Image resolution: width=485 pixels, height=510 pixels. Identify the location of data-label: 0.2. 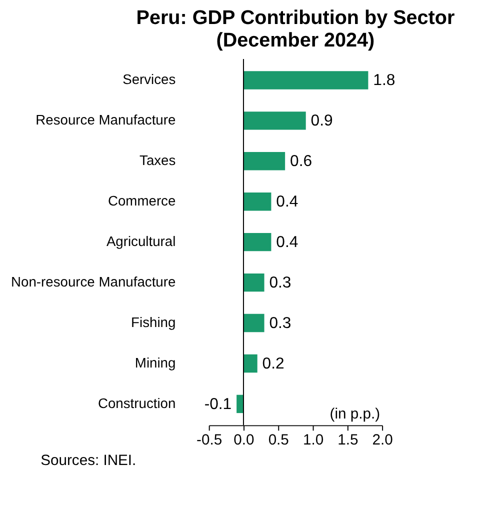
(273, 363).